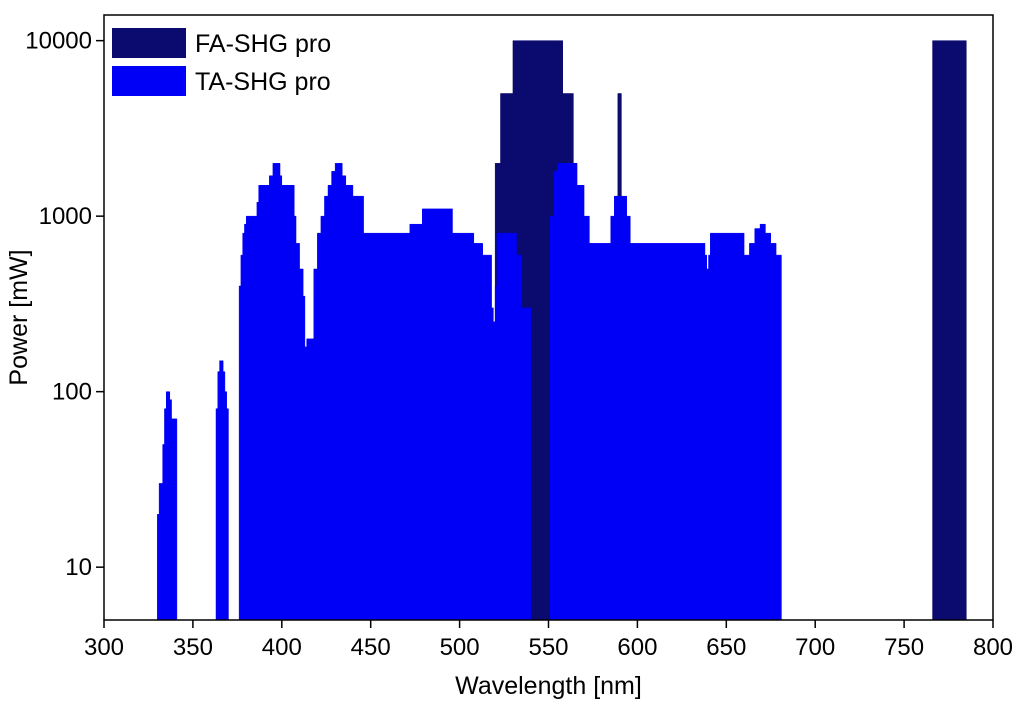  I want to click on legend-swatch-fa-shg, so click(149, 43).